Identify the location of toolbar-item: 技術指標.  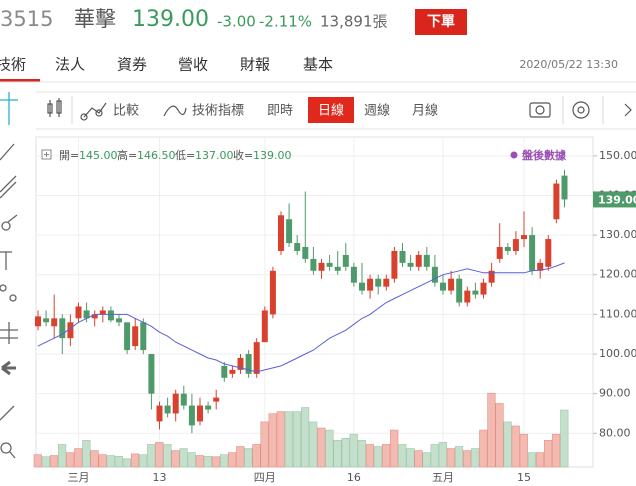
(218, 111).